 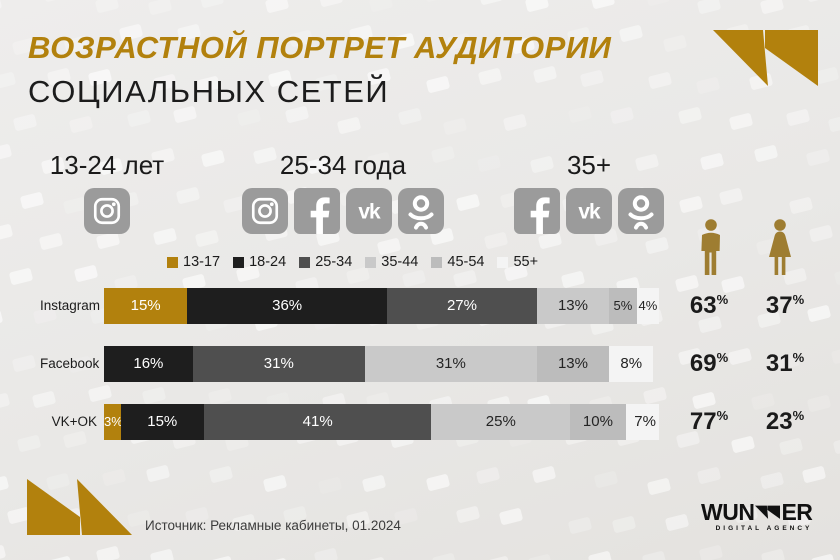 I want to click on bar-segment: 16%, so click(x=148, y=364).